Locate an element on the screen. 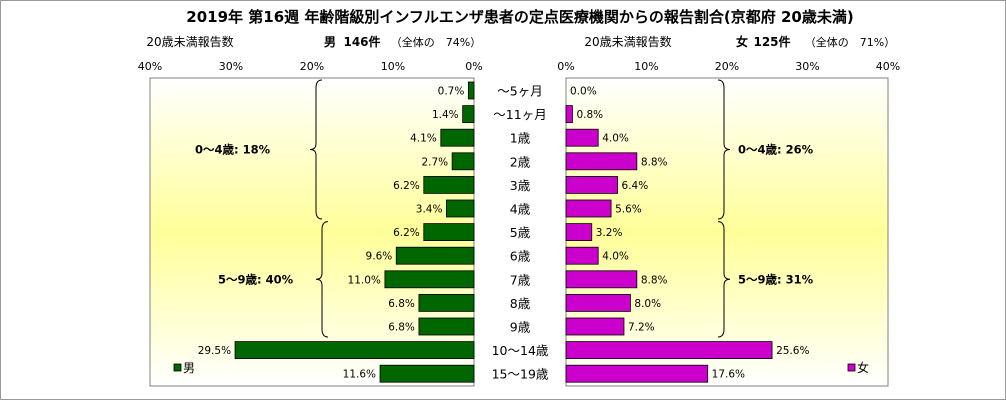  female-data-label: 25.6% is located at coordinates (792, 351).